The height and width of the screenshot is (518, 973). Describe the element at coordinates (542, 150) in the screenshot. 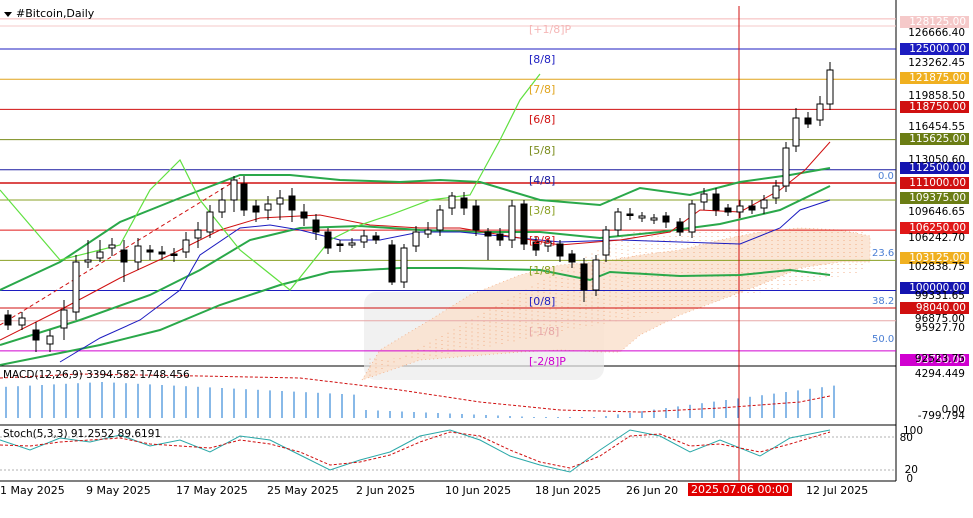

I see `murrey-label-4: [5/8]` at that location.